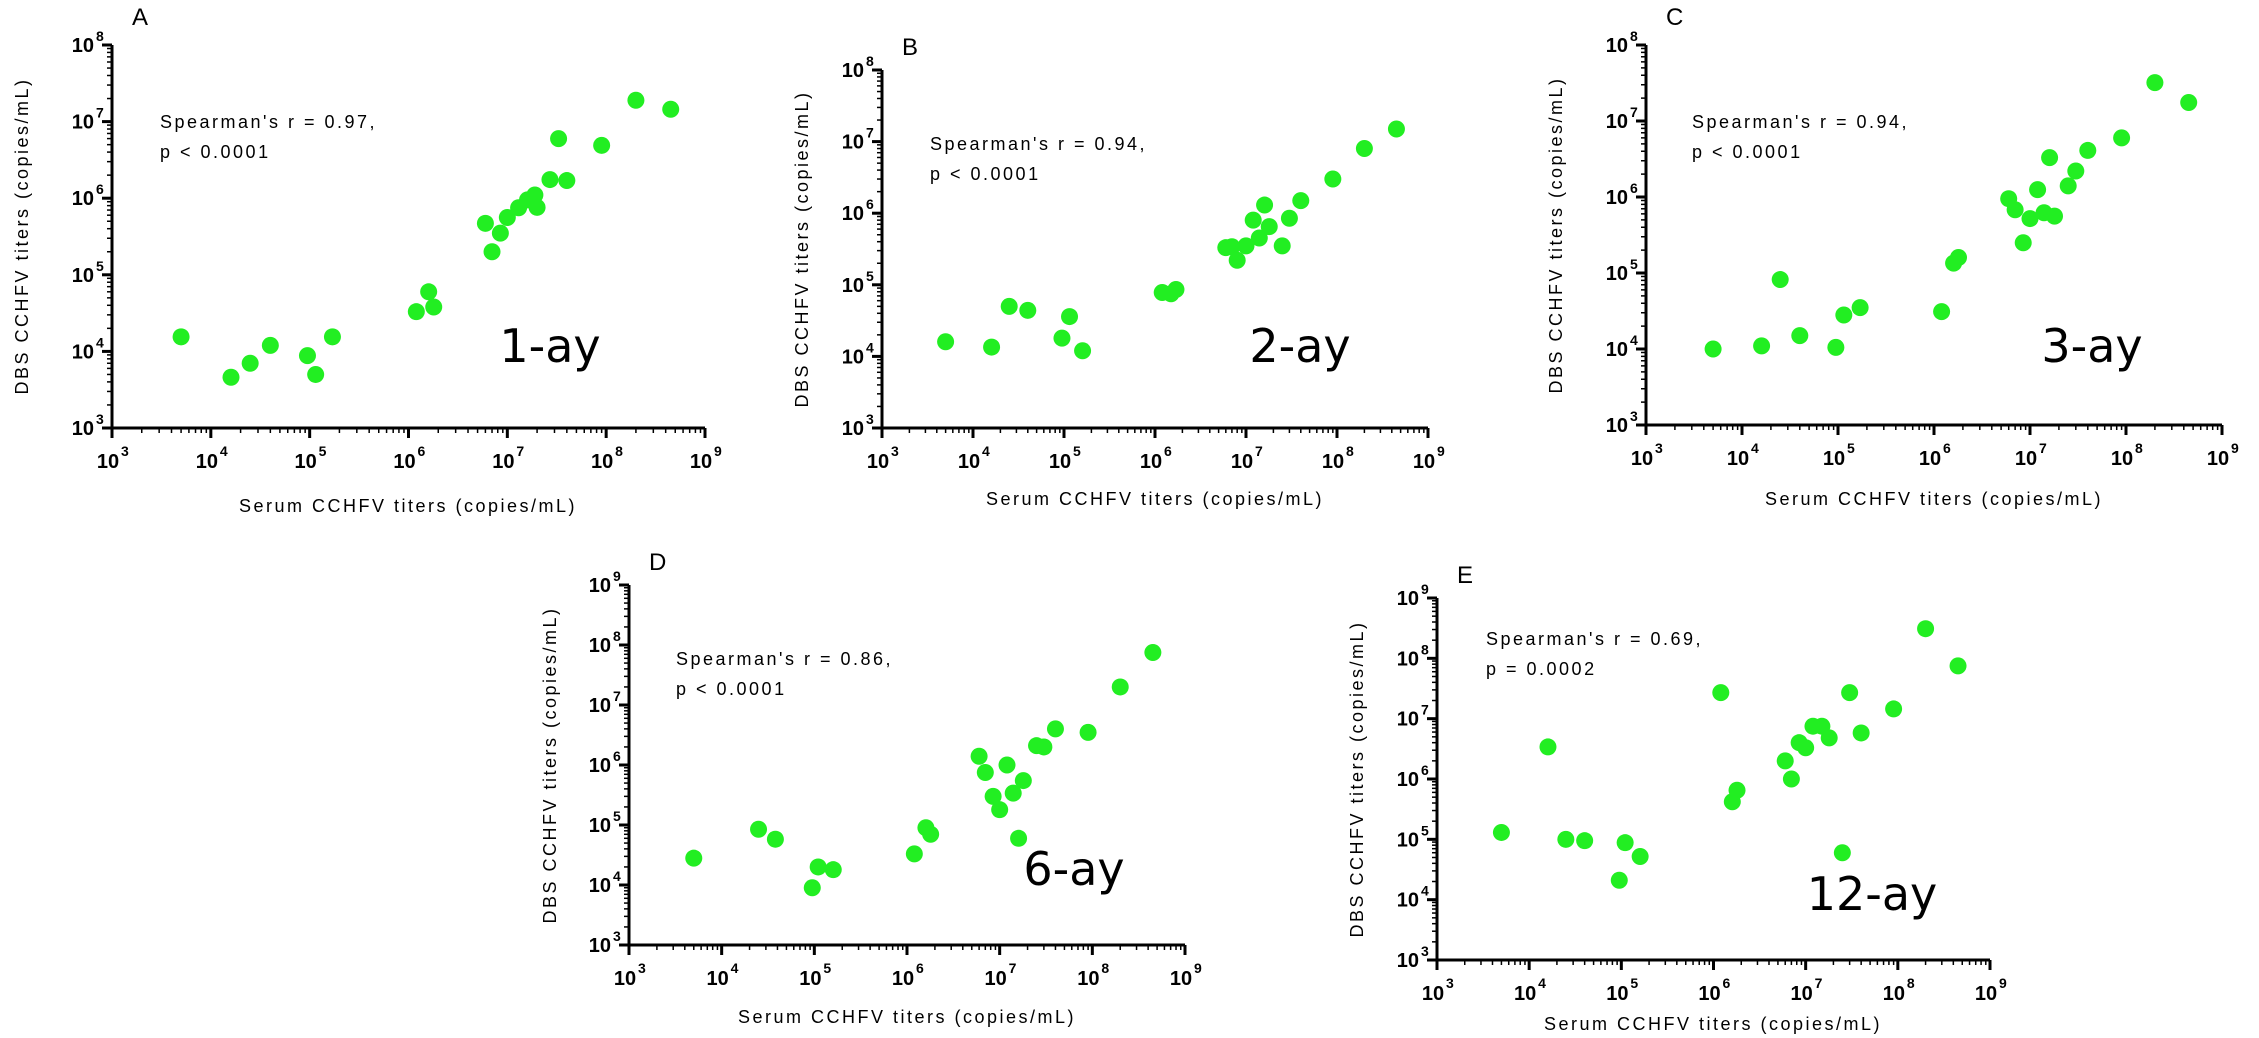 The width and height of the screenshot is (2259, 1038). I want to click on stats-annotation-line: p < 0.0001, so click(215, 152).